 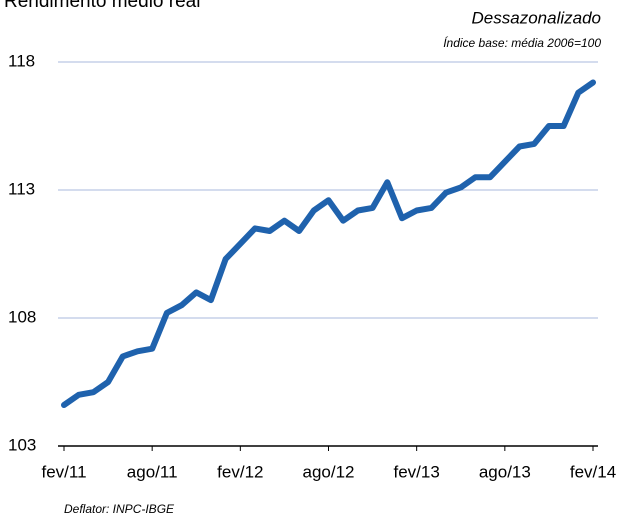 I want to click on x-tick-label: ago/12, so click(x=329, y=471).